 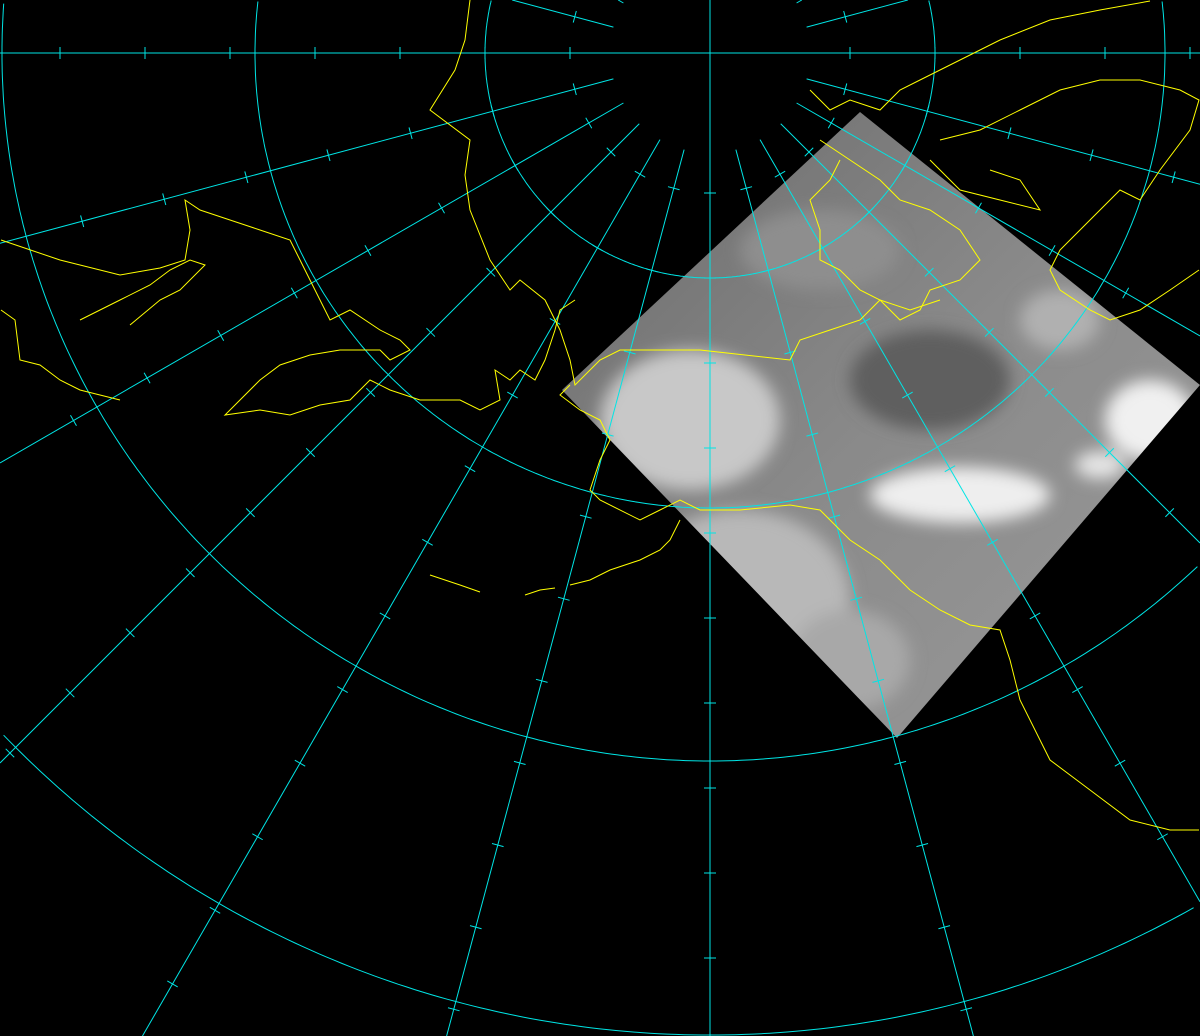 I want to click on coastline-kamchatka, so click(x=60, y=355).